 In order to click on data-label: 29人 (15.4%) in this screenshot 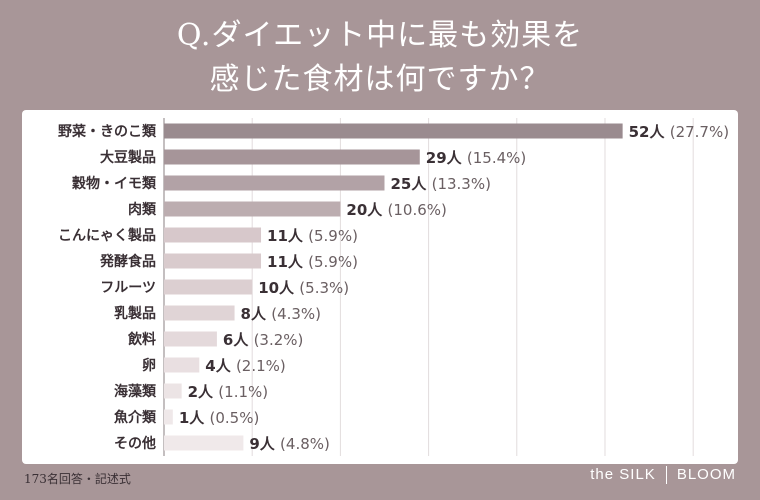, I will do `click(476, 158)`.